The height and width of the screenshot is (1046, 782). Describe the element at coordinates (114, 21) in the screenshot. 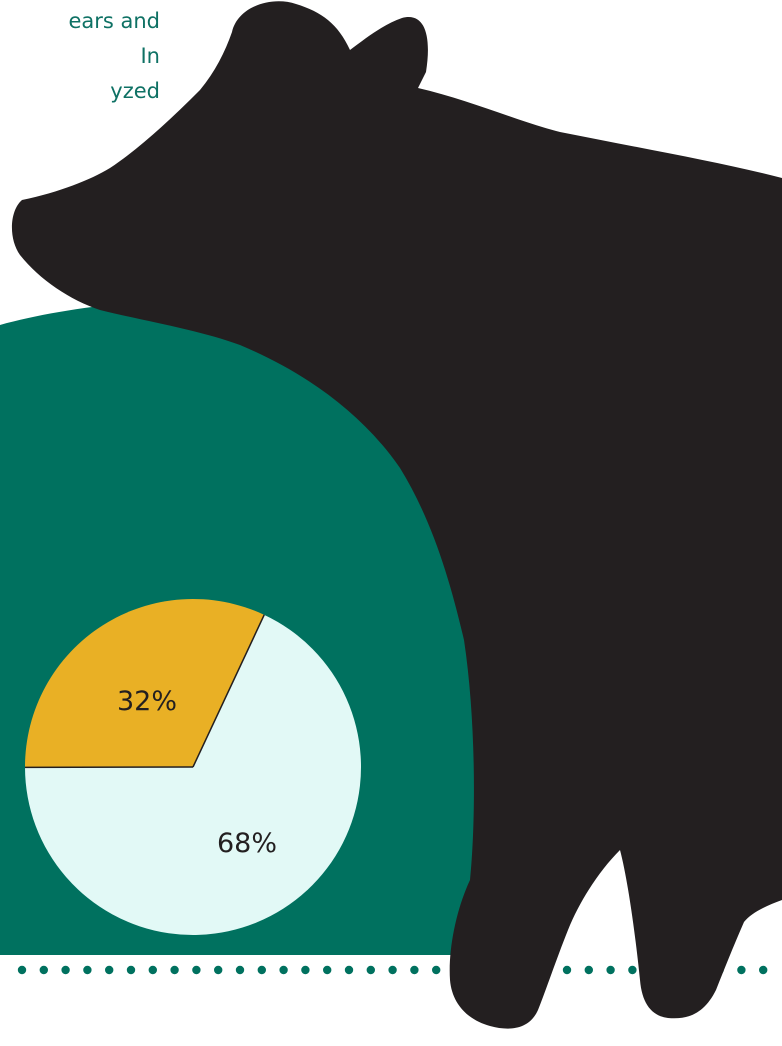

I see `intro-line-1: ears and` at that location.